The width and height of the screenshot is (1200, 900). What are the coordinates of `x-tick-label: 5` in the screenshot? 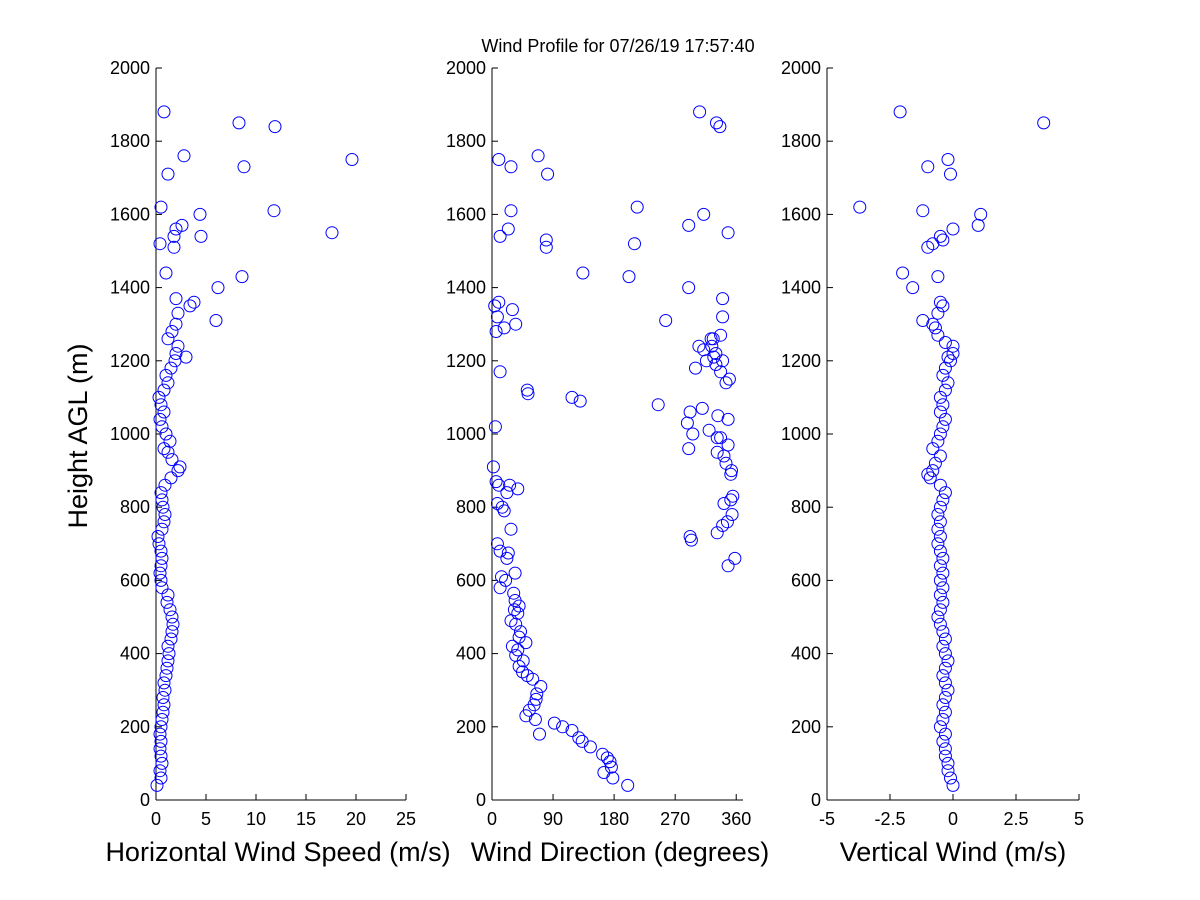 It's located at (1079, 819).